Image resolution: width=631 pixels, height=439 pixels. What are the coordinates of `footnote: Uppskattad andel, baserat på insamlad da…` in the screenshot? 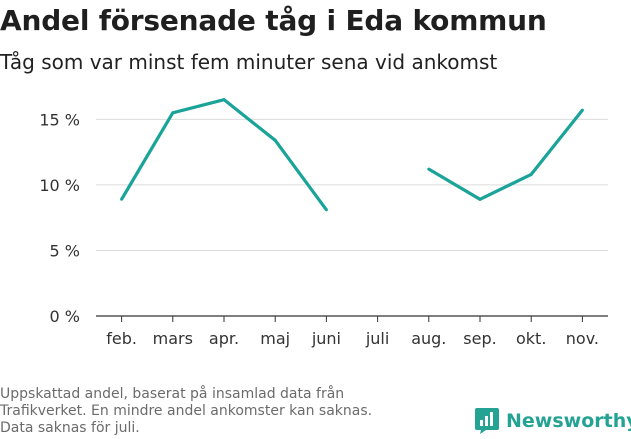 It's located at (220, 411).